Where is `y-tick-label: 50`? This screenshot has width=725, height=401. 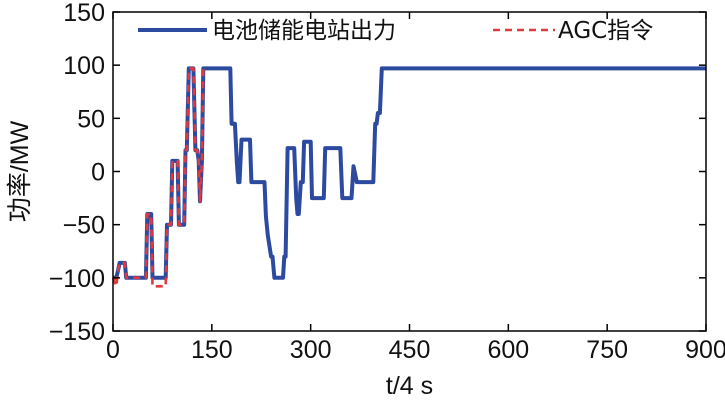 y-tick-label: 50 is located at coordinates (91, 119).